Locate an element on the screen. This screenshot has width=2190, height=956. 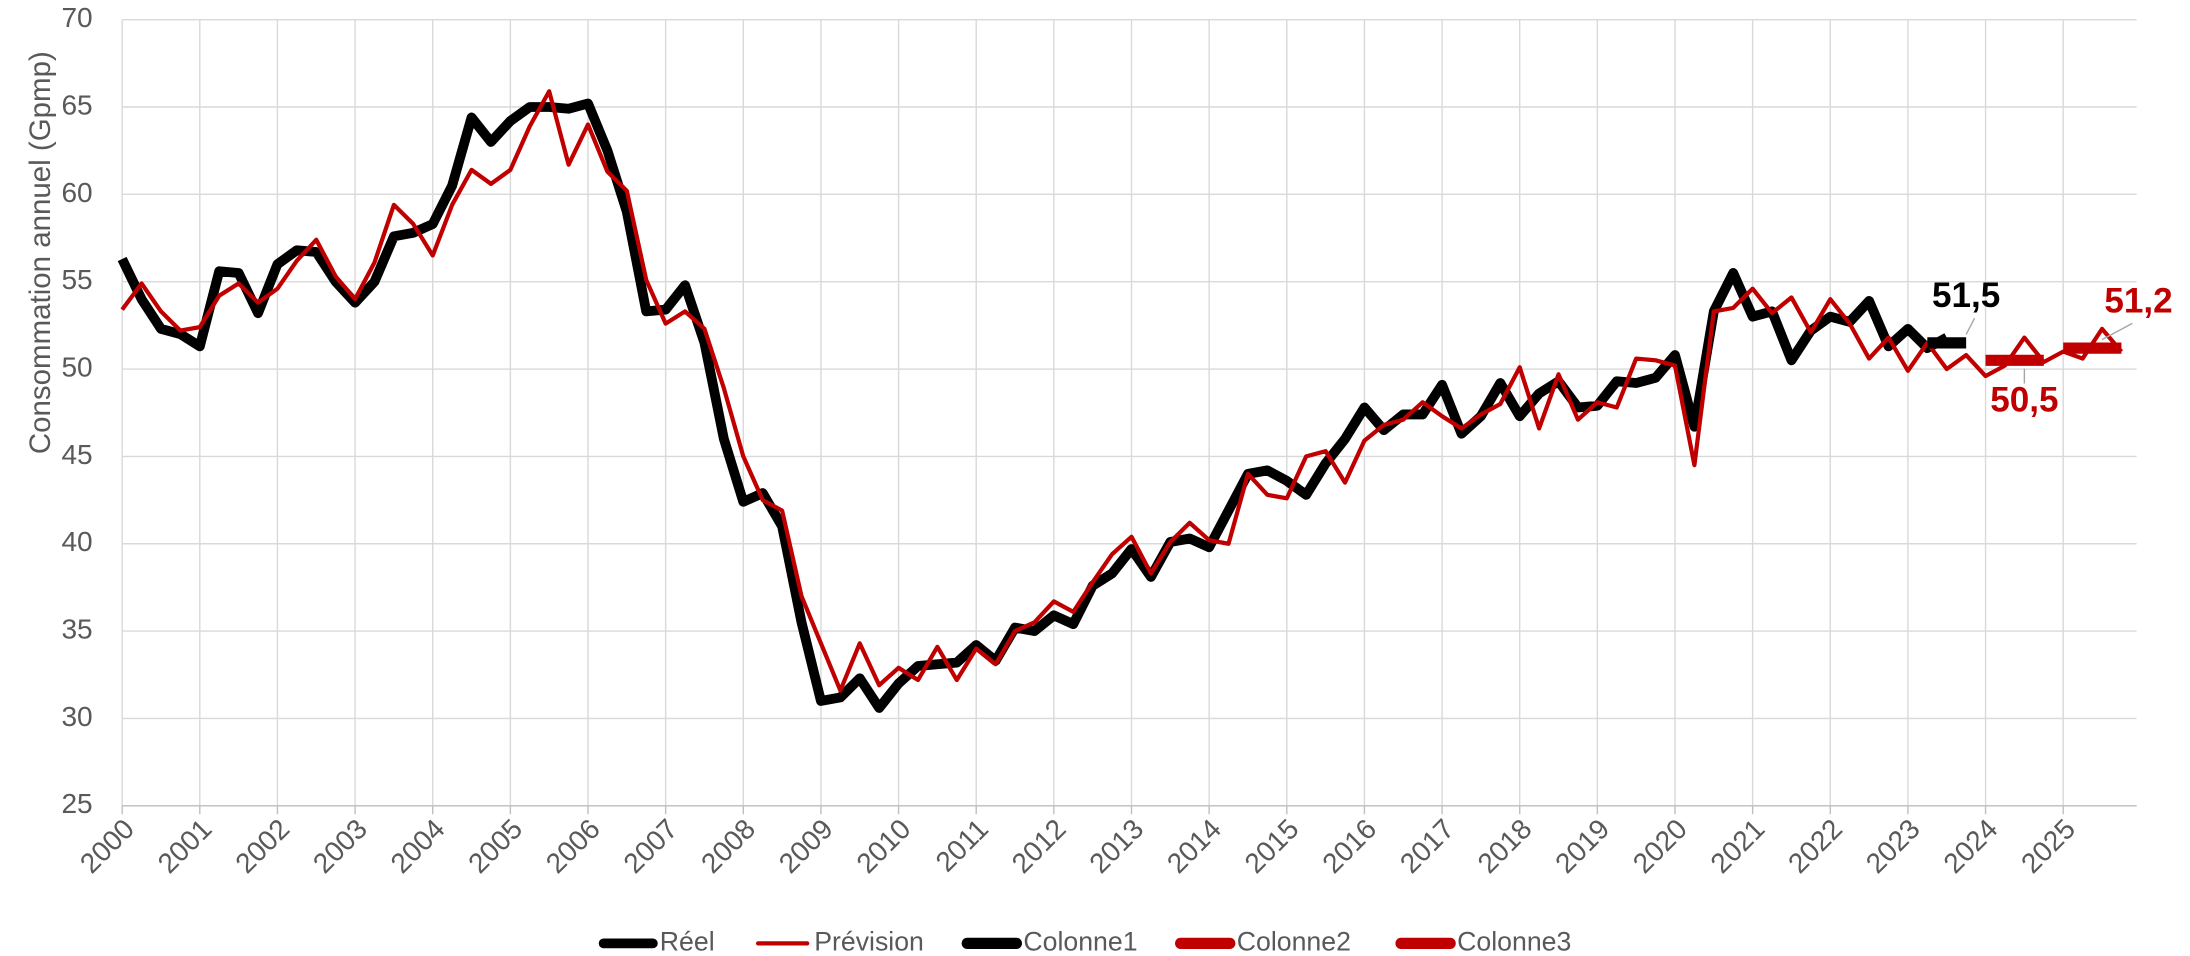
x-tick-label: 2016 is located at coordinates (1349, 846).